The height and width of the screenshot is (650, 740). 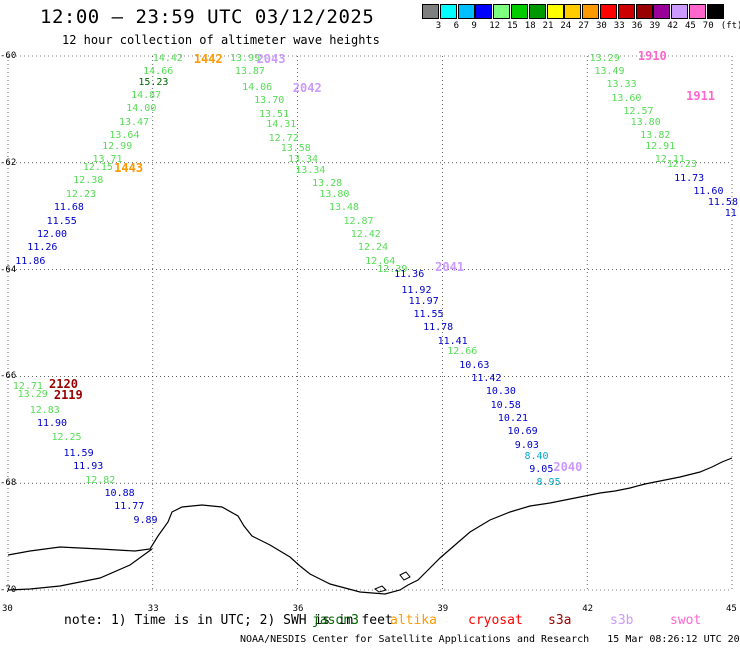 I want to click on wave-height-value: 12.00, so click(x=52, y=234).